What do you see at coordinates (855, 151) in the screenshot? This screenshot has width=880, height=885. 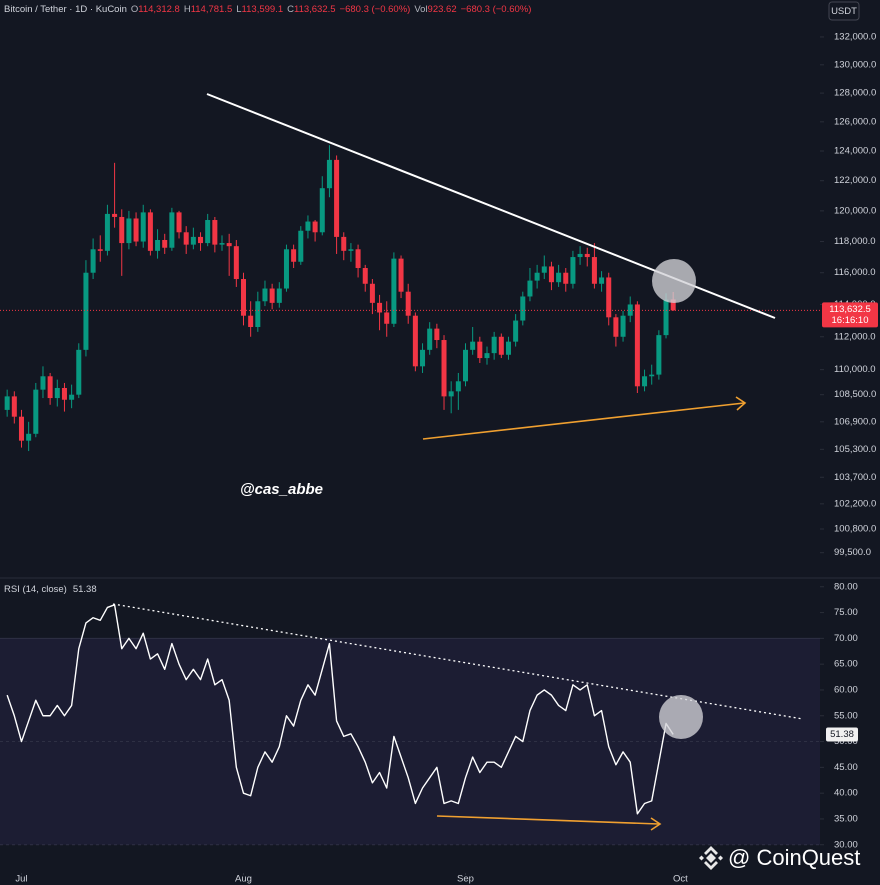 I see `y-tick-label: 124,000.0` at bounding box center [855, 151].